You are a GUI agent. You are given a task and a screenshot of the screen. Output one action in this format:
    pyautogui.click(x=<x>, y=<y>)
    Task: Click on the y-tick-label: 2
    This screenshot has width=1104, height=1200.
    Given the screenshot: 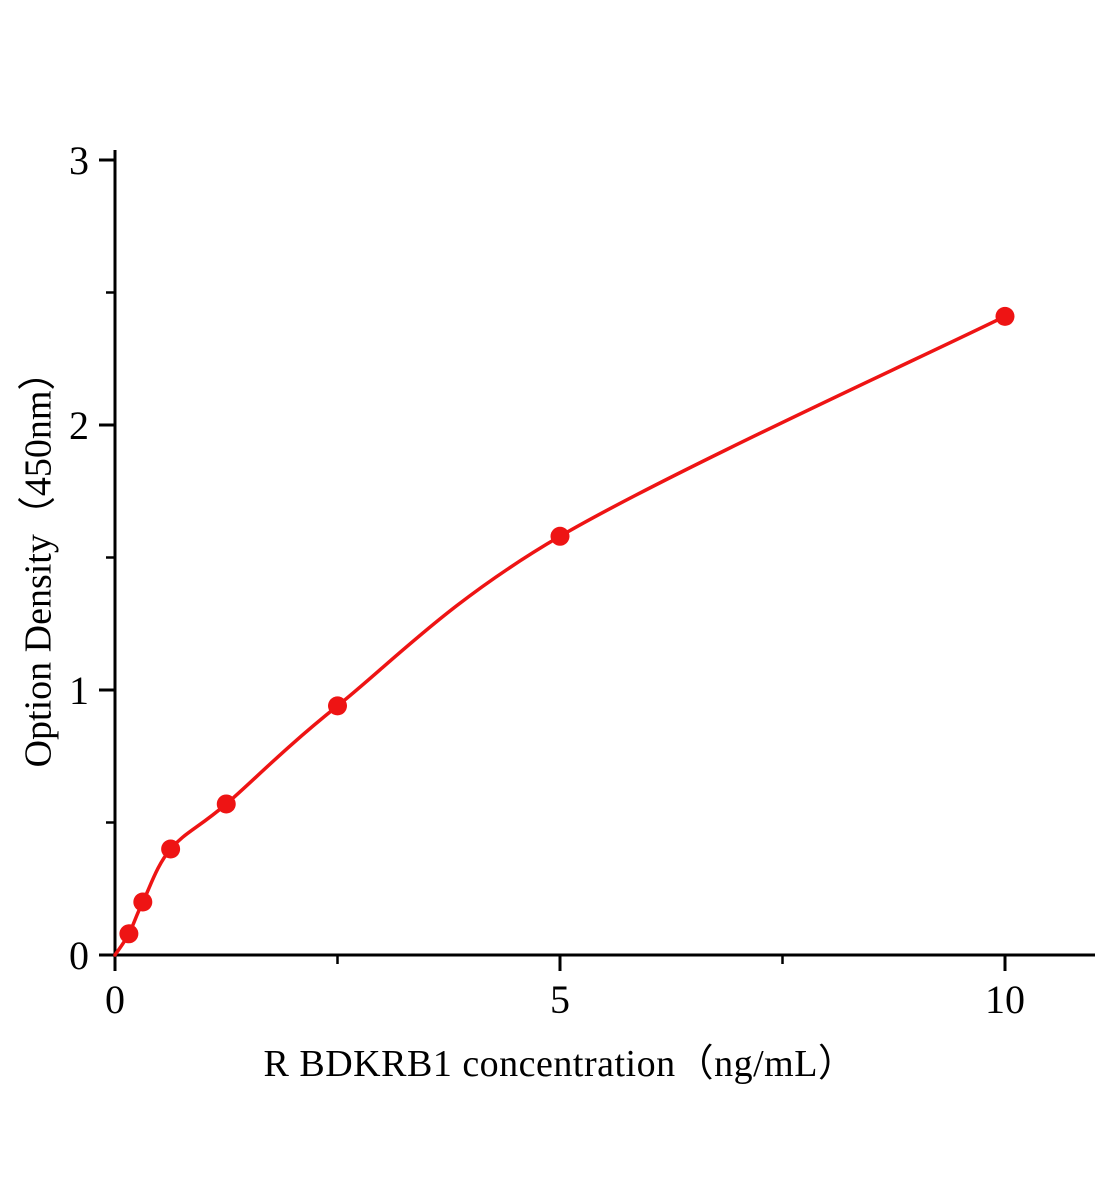 What is the action you would take?
    pyautogui.click(x=79, y=425)
    